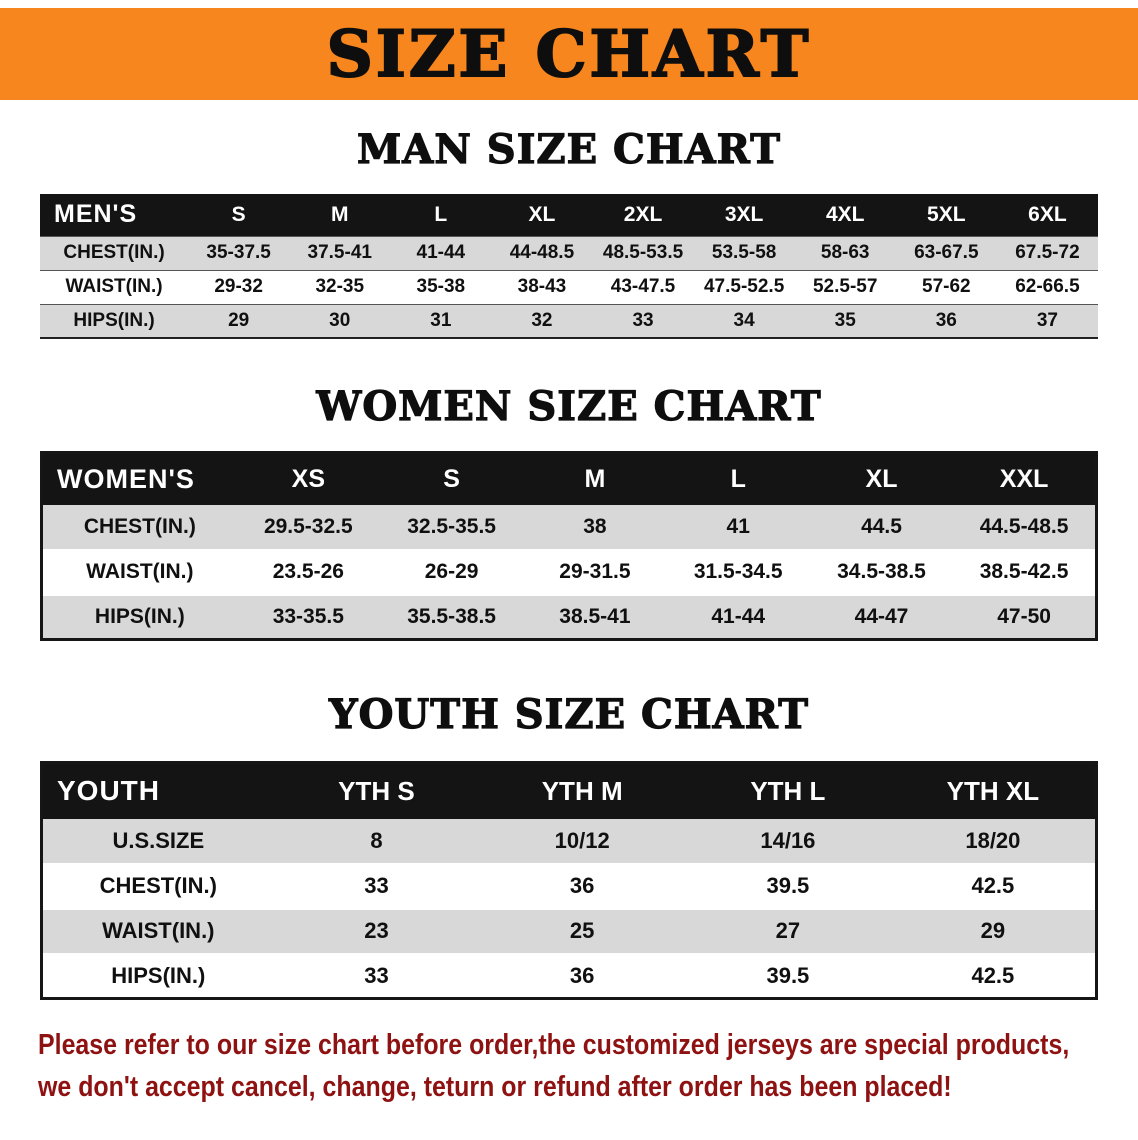 This screenshot has height=1140, width=1138. I want to click on value-cell: 10/12, so click(582, 840).